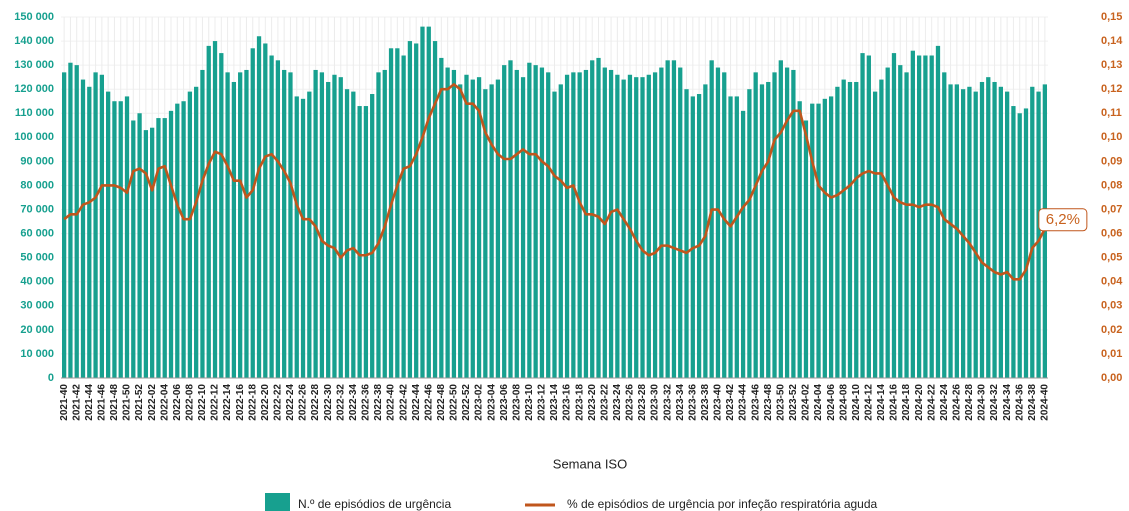 This screenshot has height=511, width=1129. I want to click on y-tick-label: 130 000, so click(34, 65).